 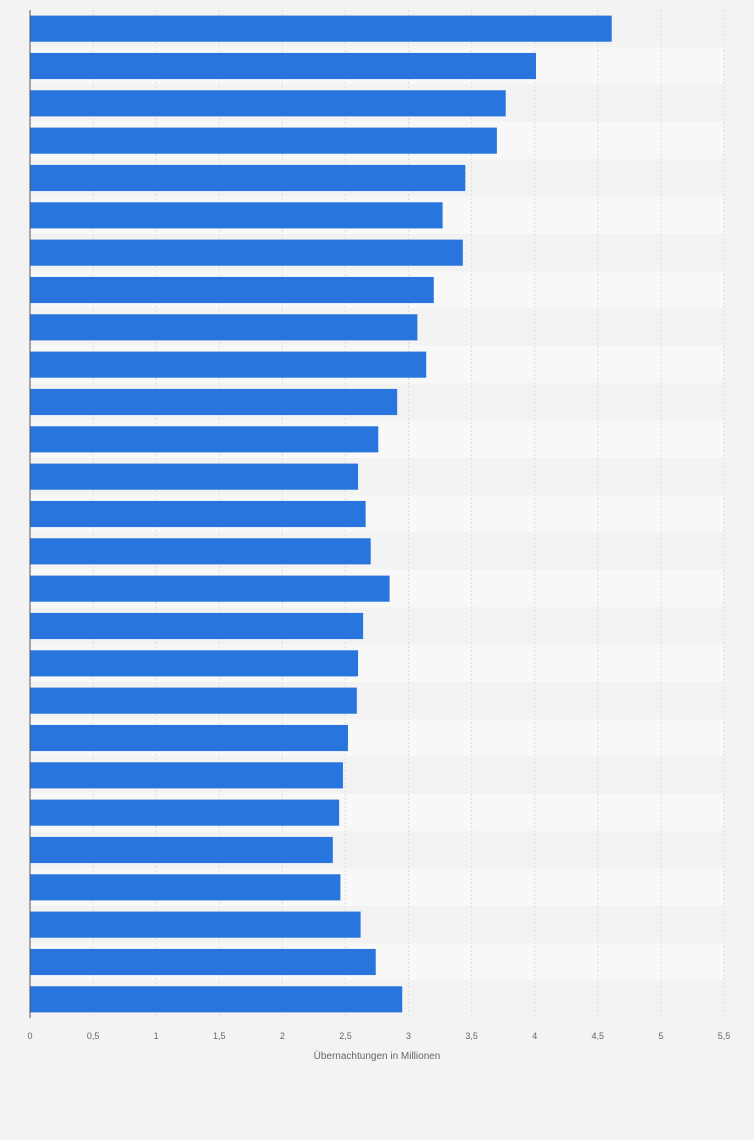 What do you see at coordinates (471, 1036) in the screenshot?
I see `x-tick-label: 3,5` at bounding box center [471, 1036].